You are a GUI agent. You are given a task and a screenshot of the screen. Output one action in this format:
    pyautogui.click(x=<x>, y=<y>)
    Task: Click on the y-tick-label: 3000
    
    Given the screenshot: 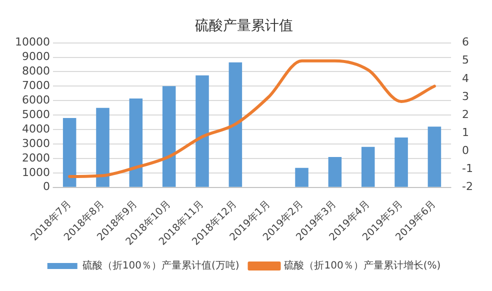 What is the action you would take?
    pyautogui.click(x=36, y=143)
    